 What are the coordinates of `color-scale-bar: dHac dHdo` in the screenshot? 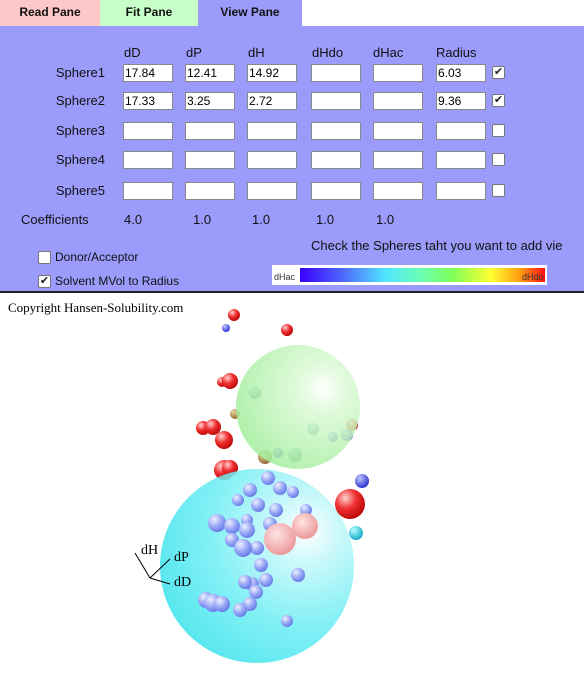 It's located at (409, 275).